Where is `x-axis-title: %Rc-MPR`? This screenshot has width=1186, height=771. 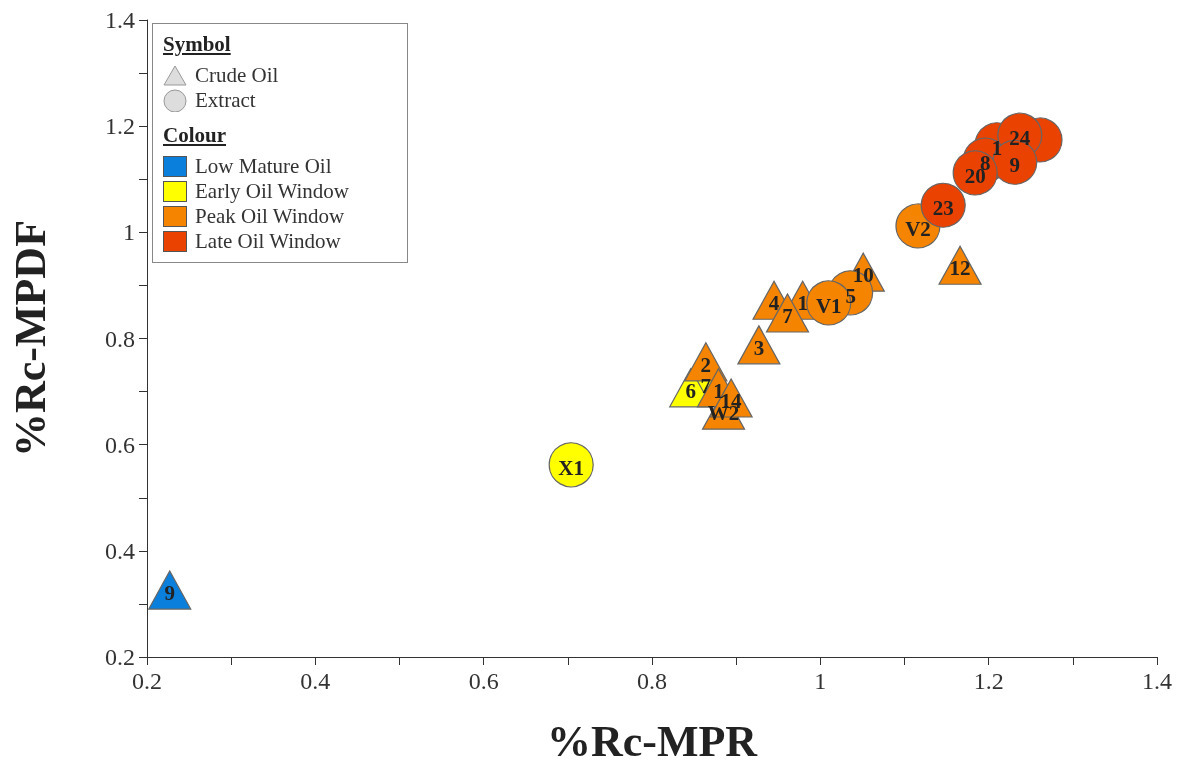
x-axis-title: %Rc-MPR is located at coordinates (652, 741).